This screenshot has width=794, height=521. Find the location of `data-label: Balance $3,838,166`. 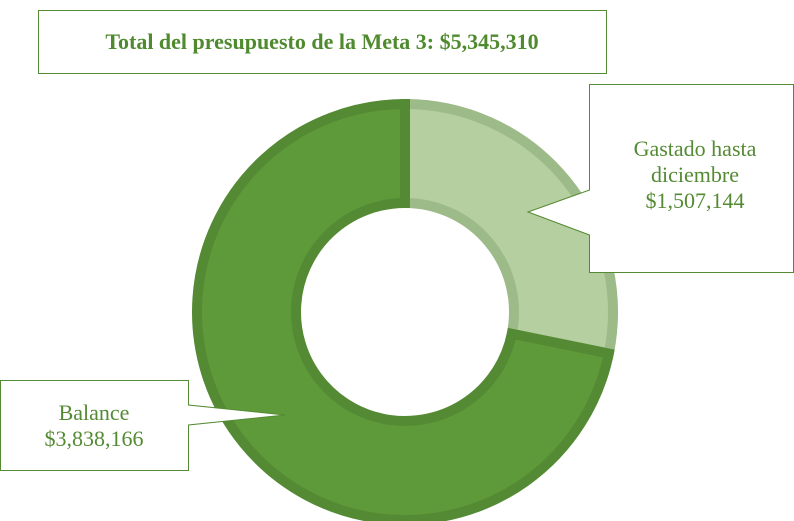

data-label: Balance $3,838,166 is located at coordinates (94, 426).